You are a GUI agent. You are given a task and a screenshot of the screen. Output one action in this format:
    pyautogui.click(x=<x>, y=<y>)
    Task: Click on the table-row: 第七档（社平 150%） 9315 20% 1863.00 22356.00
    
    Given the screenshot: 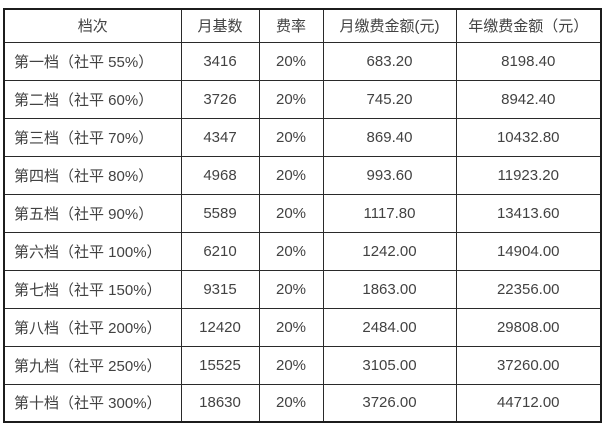 What is the action you would take?
    pyautogui.click(x=302, y=289)
    